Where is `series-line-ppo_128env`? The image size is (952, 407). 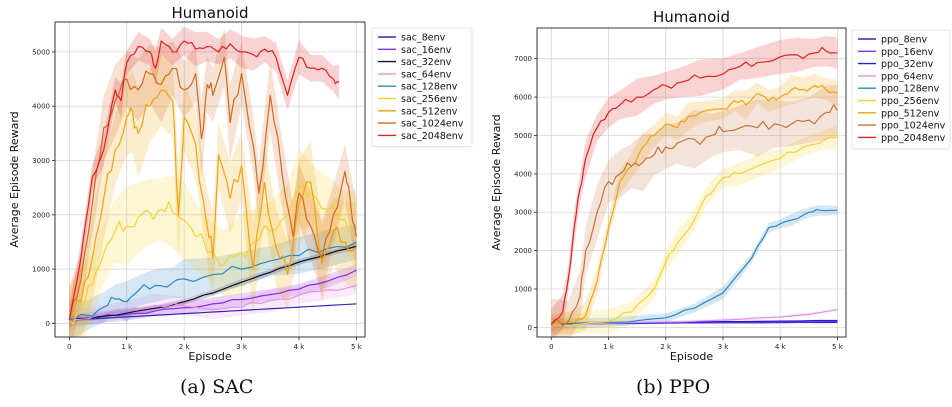 series-line-ppo_128env is located at coordinates (694, 266).